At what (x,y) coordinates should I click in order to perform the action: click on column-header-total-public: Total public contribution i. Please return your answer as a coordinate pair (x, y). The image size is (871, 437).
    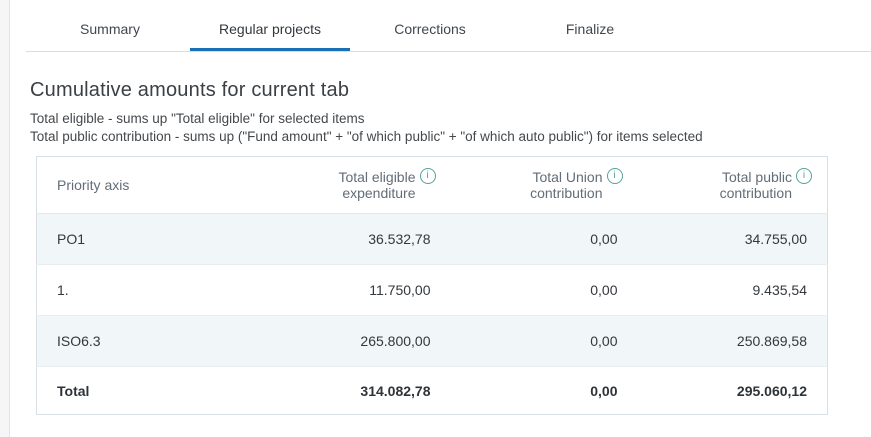
    Looking at the image, I should click on (732, 185).